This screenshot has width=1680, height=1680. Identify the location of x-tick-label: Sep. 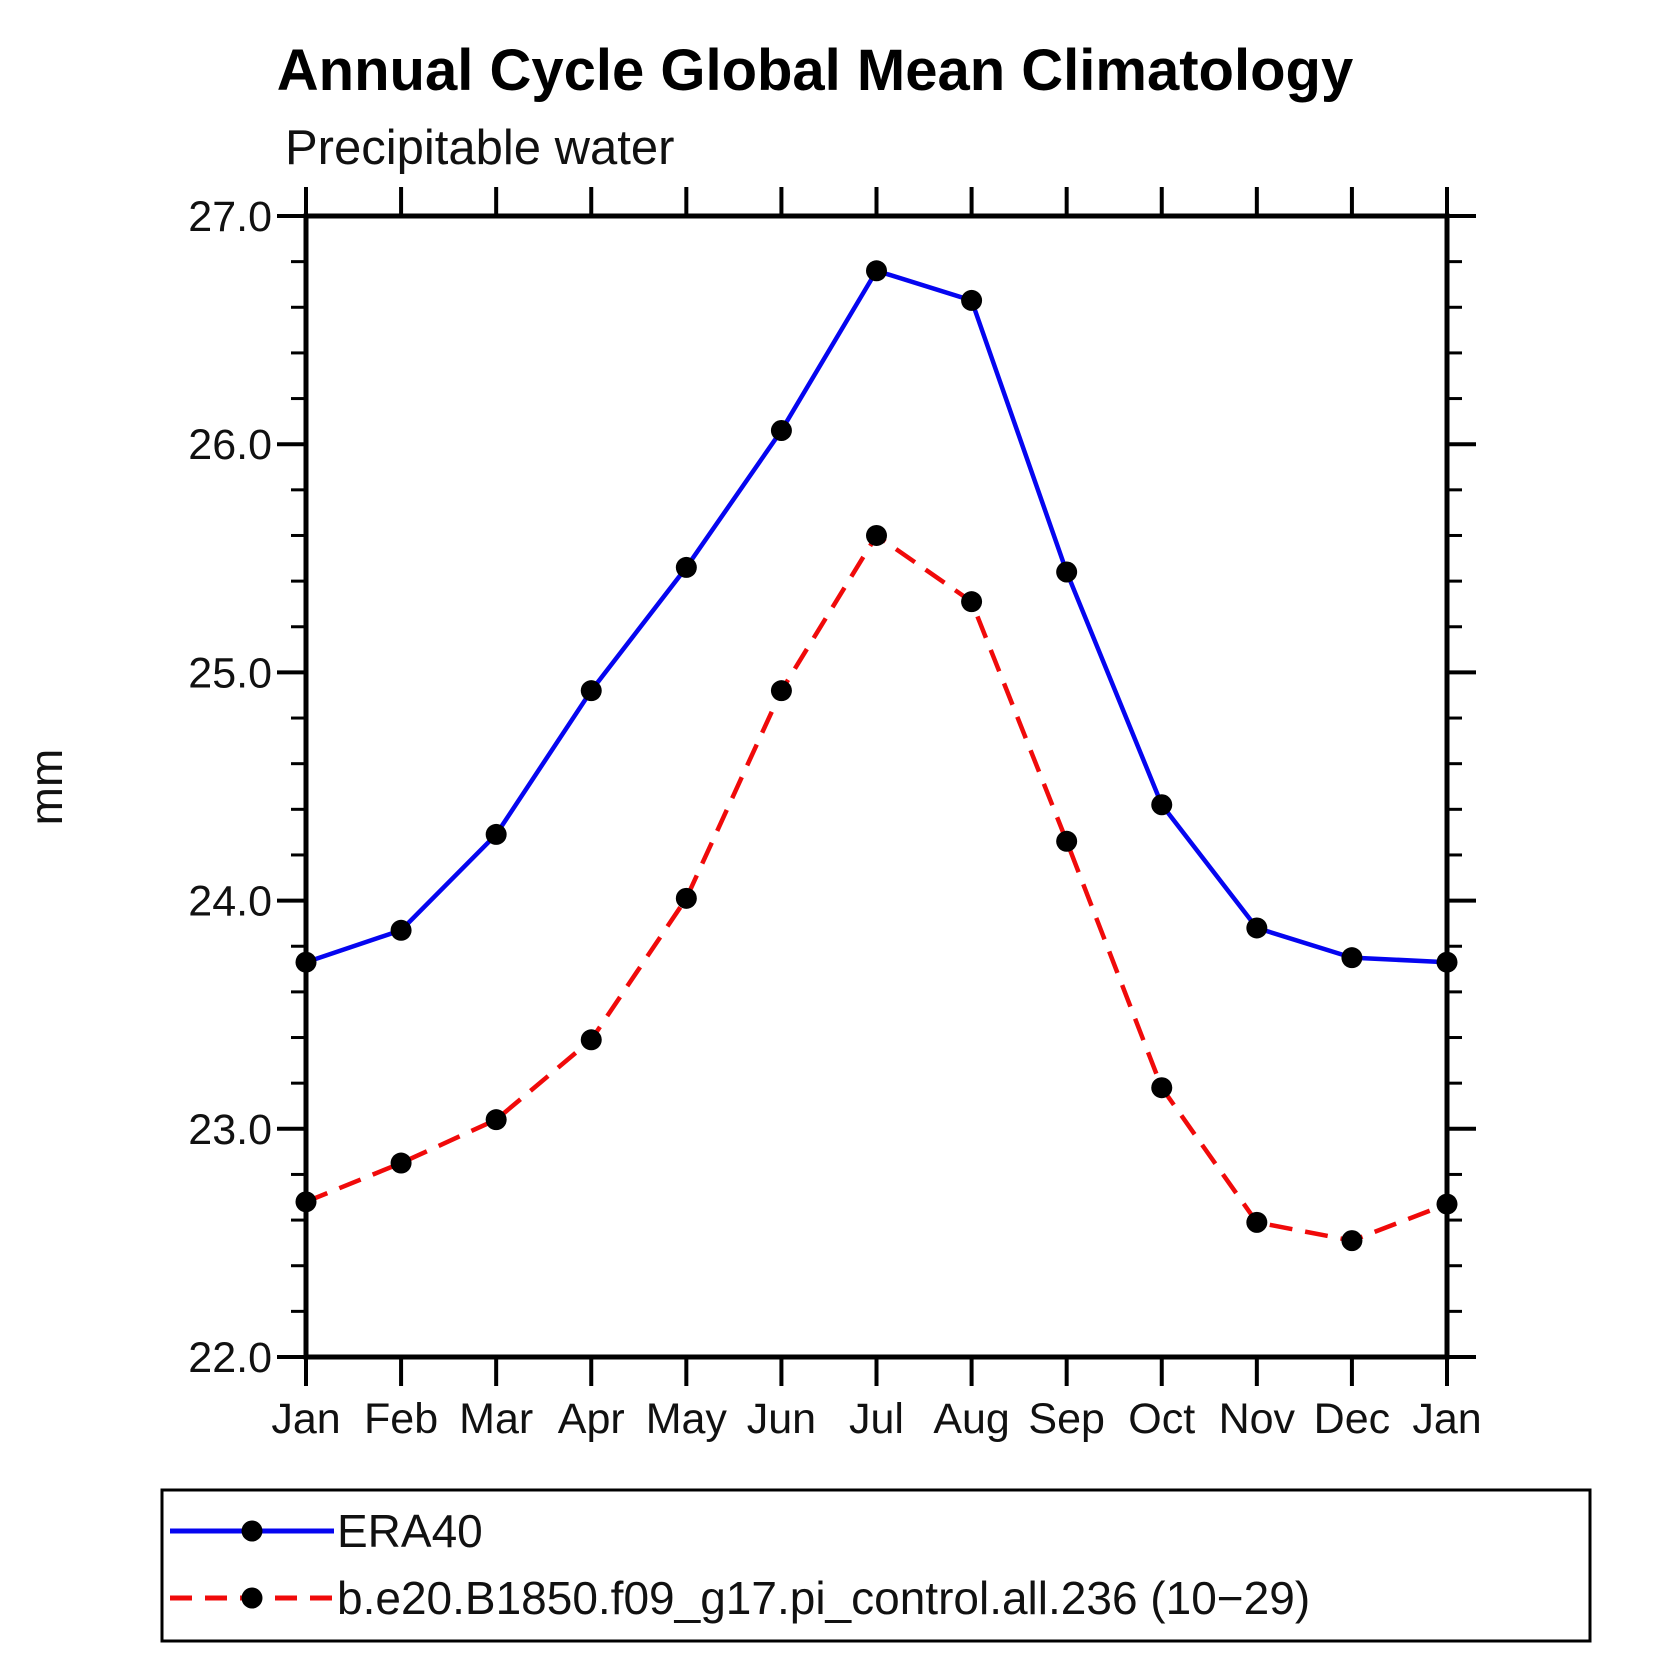
(1066, 1419).